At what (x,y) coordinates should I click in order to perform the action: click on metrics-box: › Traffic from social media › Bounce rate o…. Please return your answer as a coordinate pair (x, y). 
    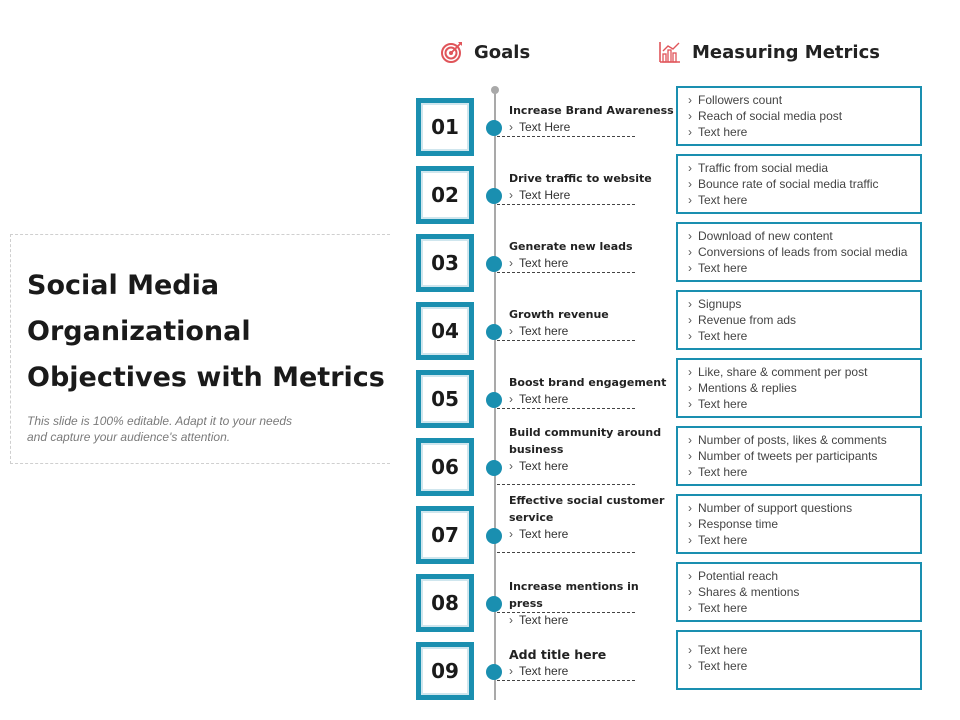
    Looking at the image, I should click on (799, 184).